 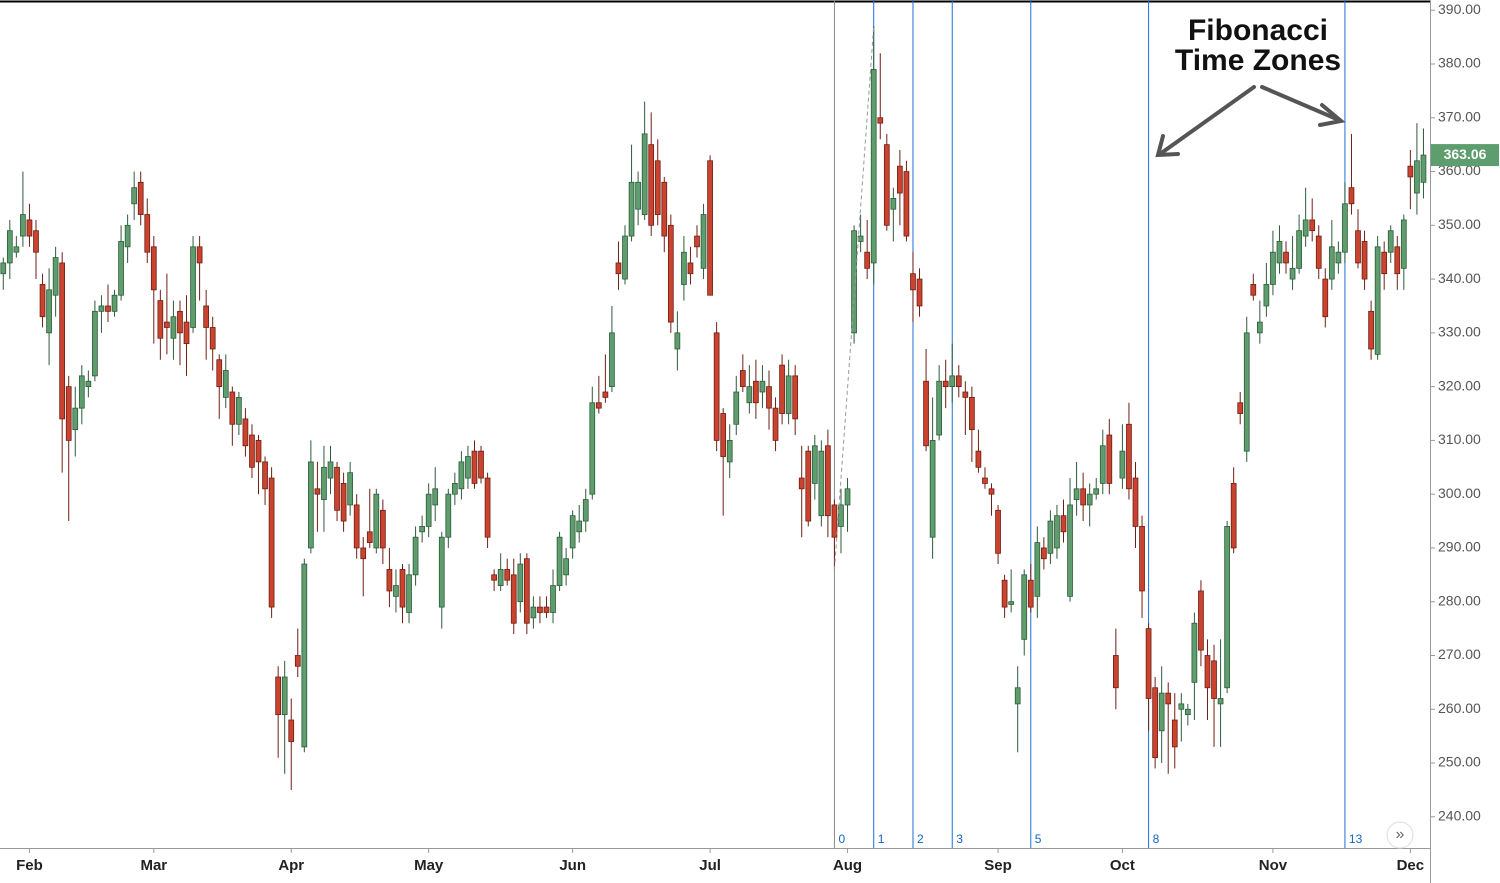 I want to click on scroll-button-icon: », so click(x=1400, y=834).